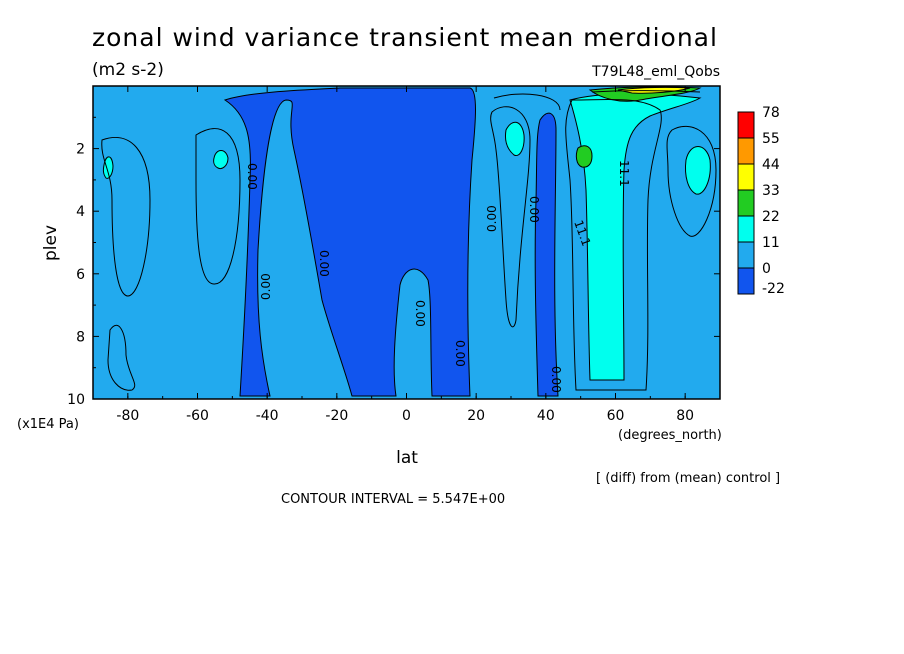  What do you see at coordinates (48, 424) in the screenshot?
I see `y-axis-units: (x1E4 Pa)` at bounding box center [48, 424].